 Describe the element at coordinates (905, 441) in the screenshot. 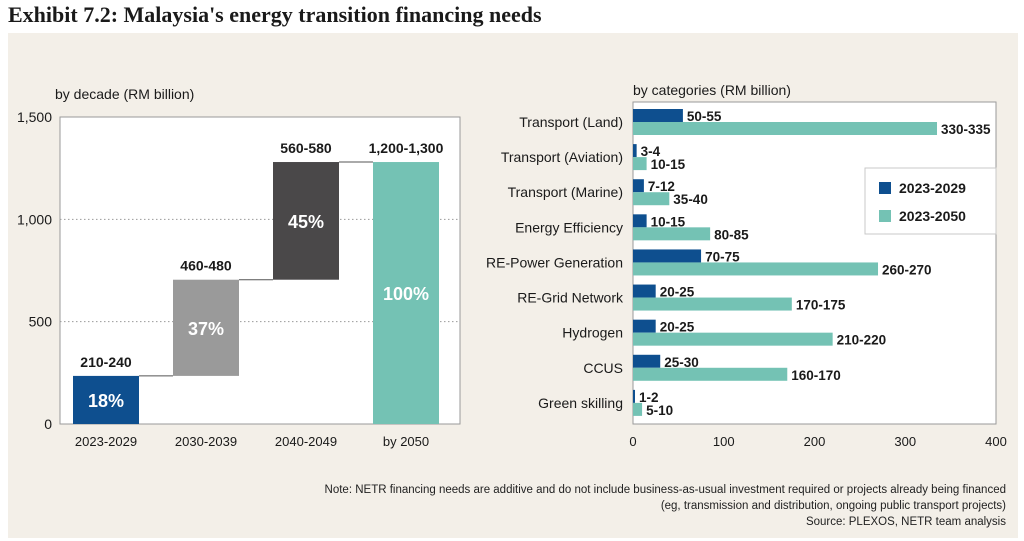

I see `right-x-tick-label: 300` at that location.